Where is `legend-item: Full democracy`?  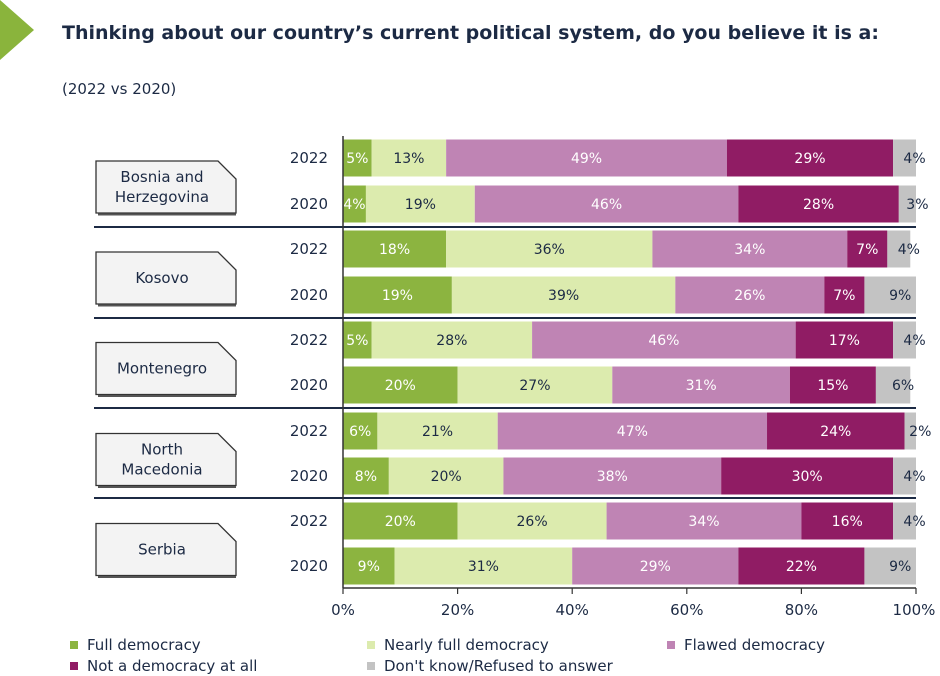
legend-item: Full democracy is located at coordinates (135, 645).